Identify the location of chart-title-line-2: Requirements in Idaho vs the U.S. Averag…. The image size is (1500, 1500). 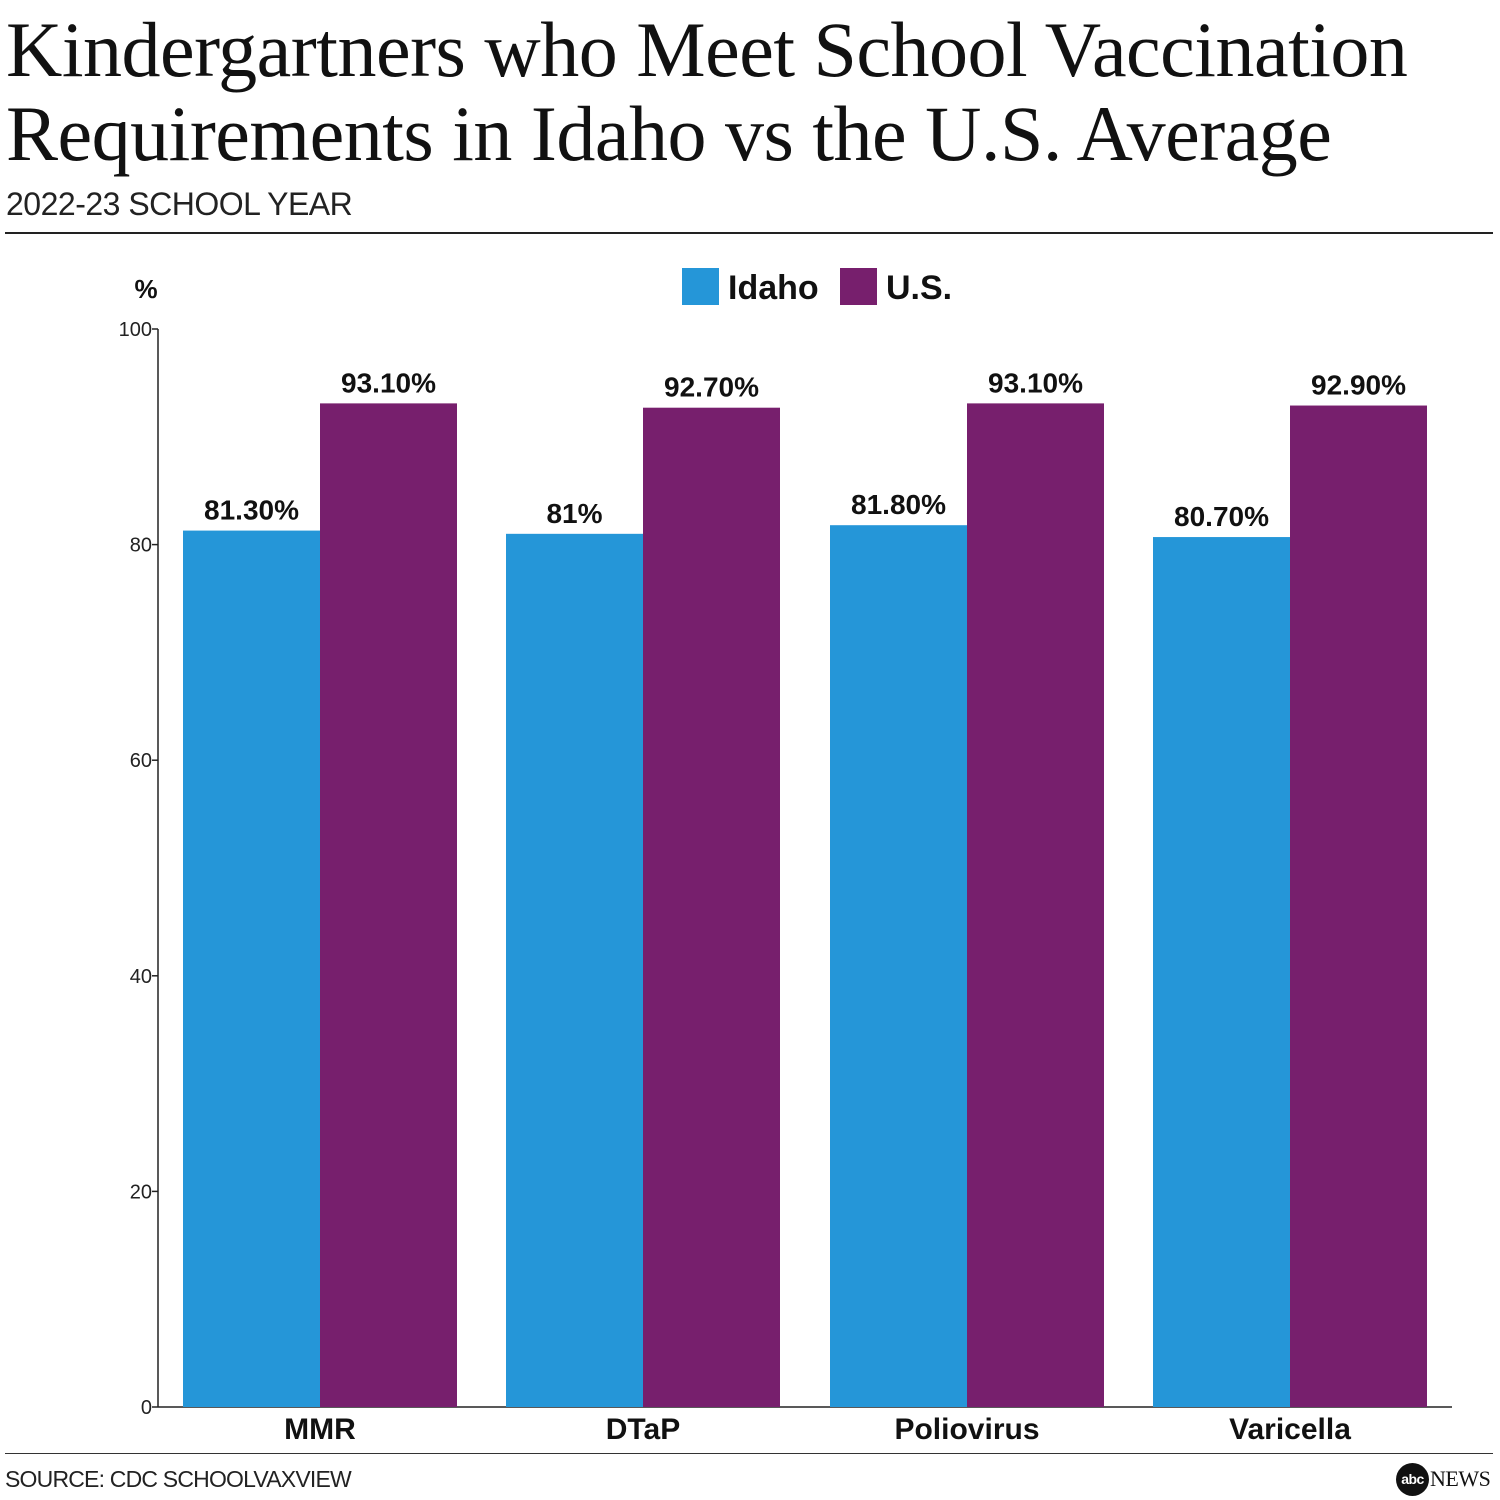
(669, 133).